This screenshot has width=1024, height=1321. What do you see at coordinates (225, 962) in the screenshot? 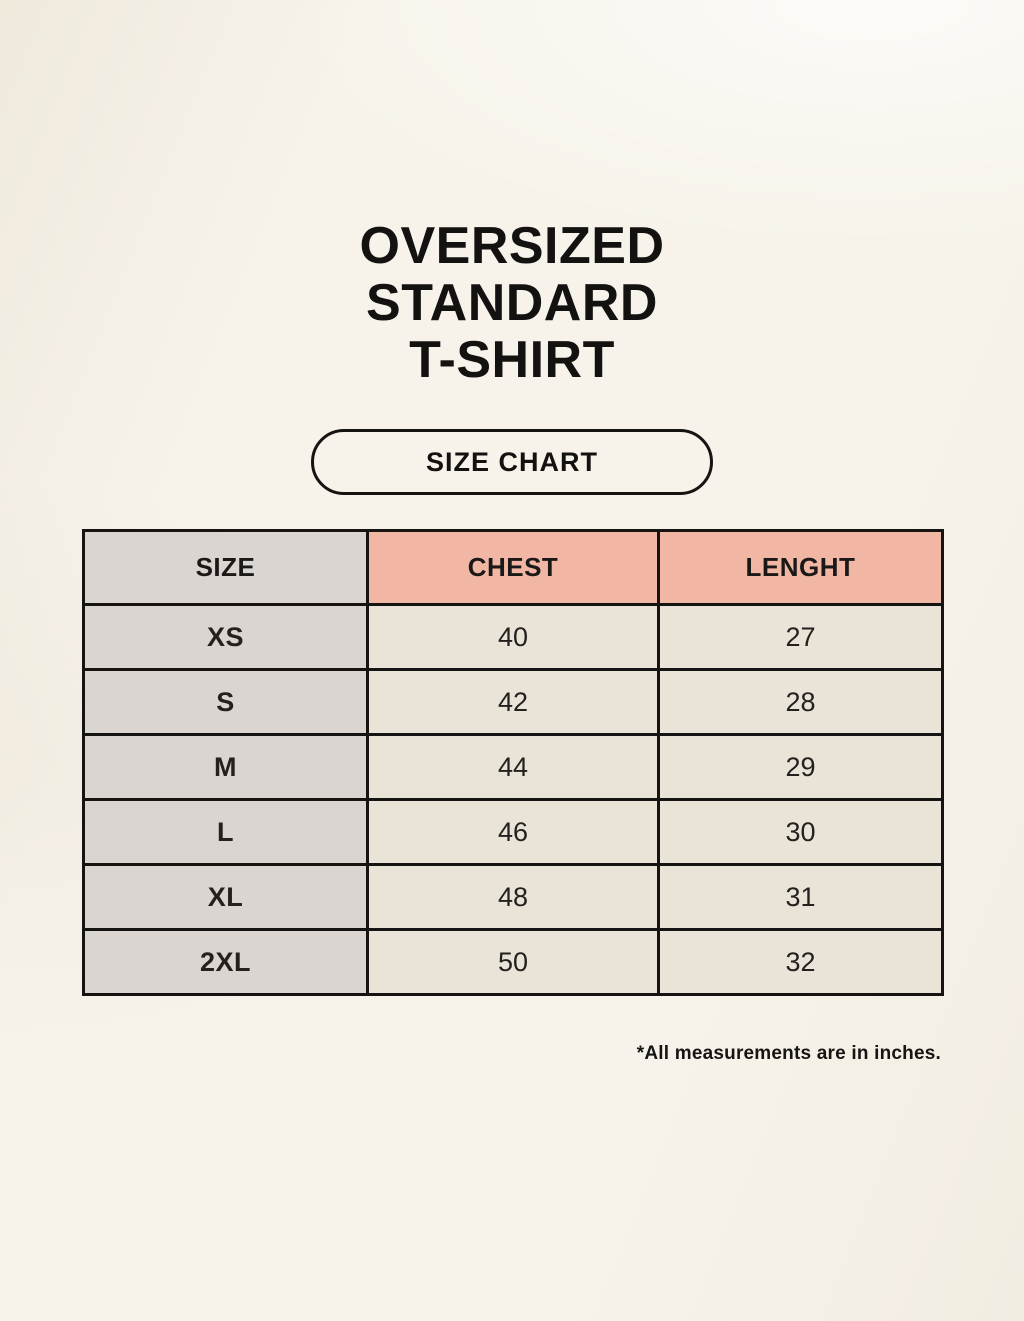
I see `size-cell: 2XL` at bounding box center [225, 962].